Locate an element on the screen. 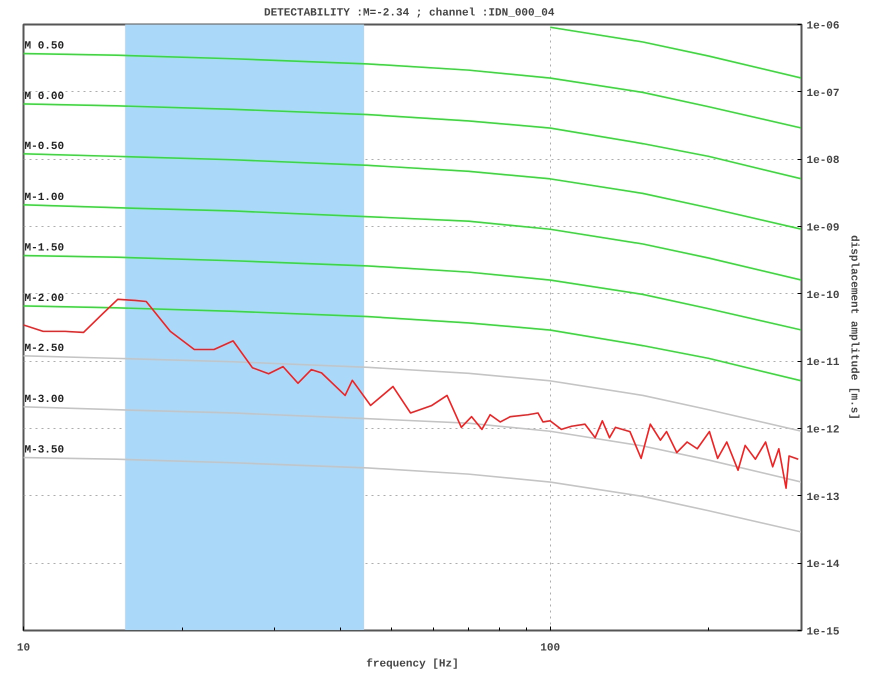 Image resolution: width=891 pixels, height=673 pixels. y-tick-label: 1e-08 is located at coordinates (823, 161).